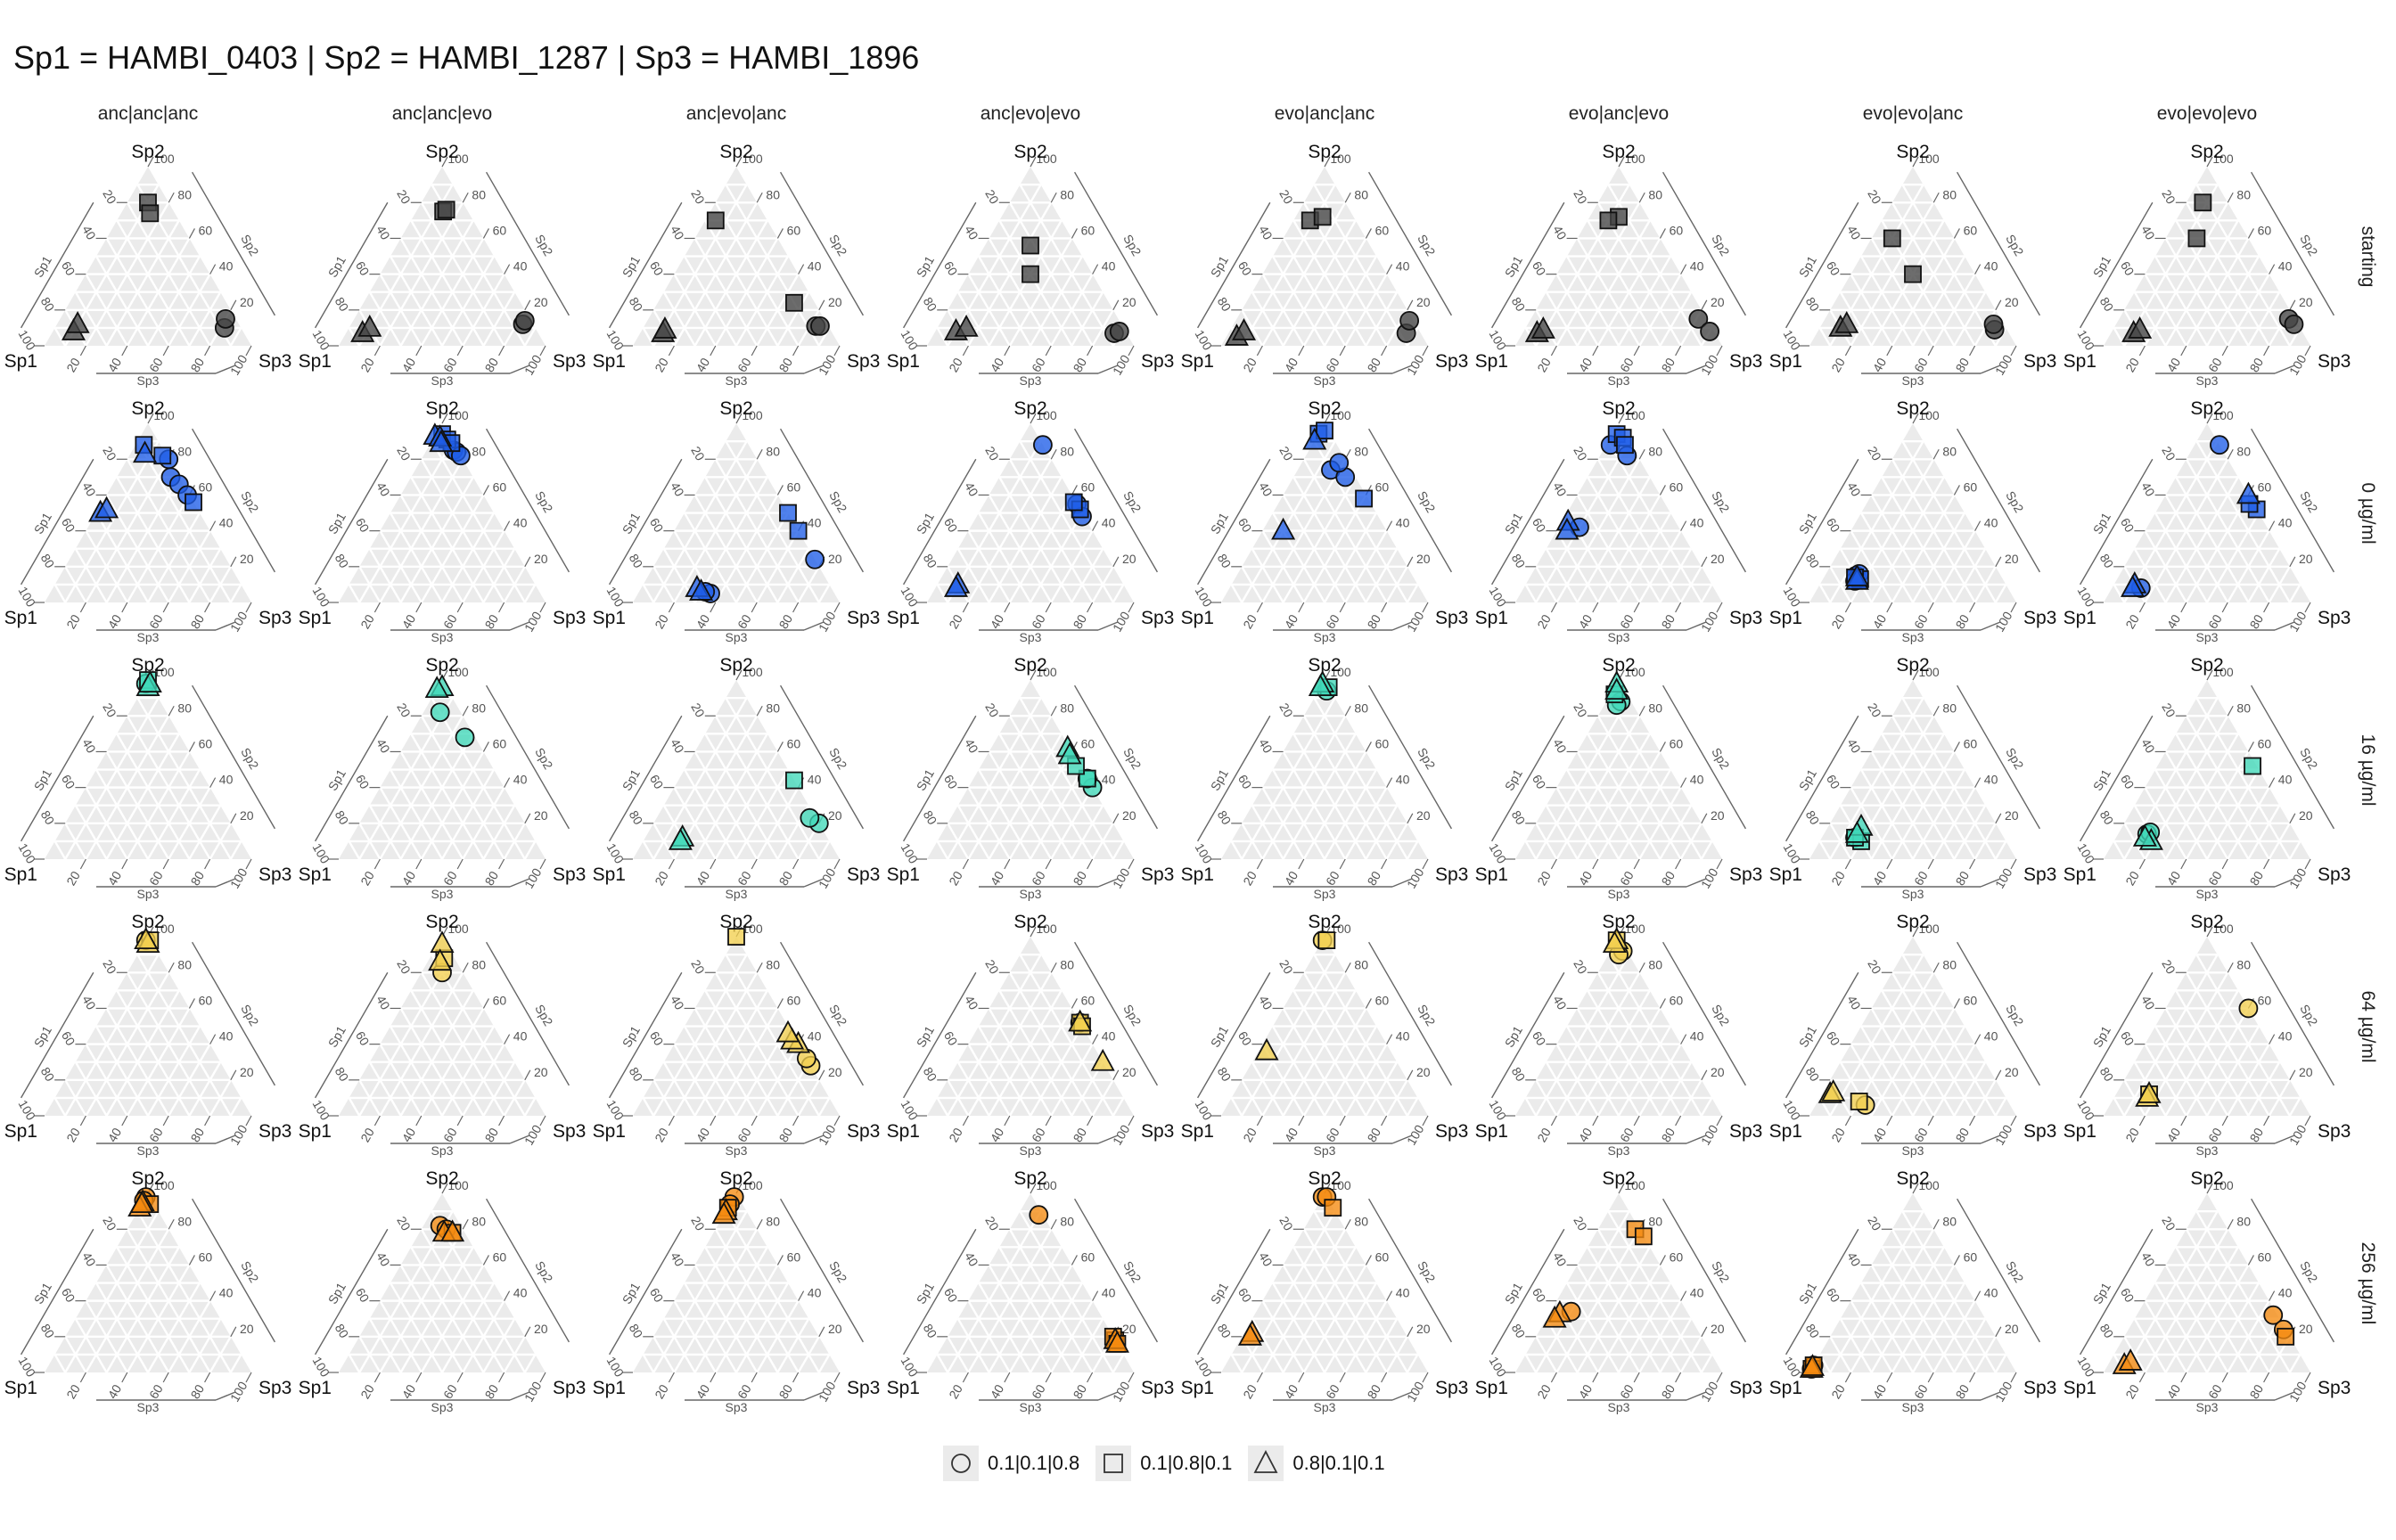 This screenshot has width=2396, height=1540. What do you see at coordinates (2285, 1337) in the screenshot?
I see `square-point` at bounding box center [2285, 1337].